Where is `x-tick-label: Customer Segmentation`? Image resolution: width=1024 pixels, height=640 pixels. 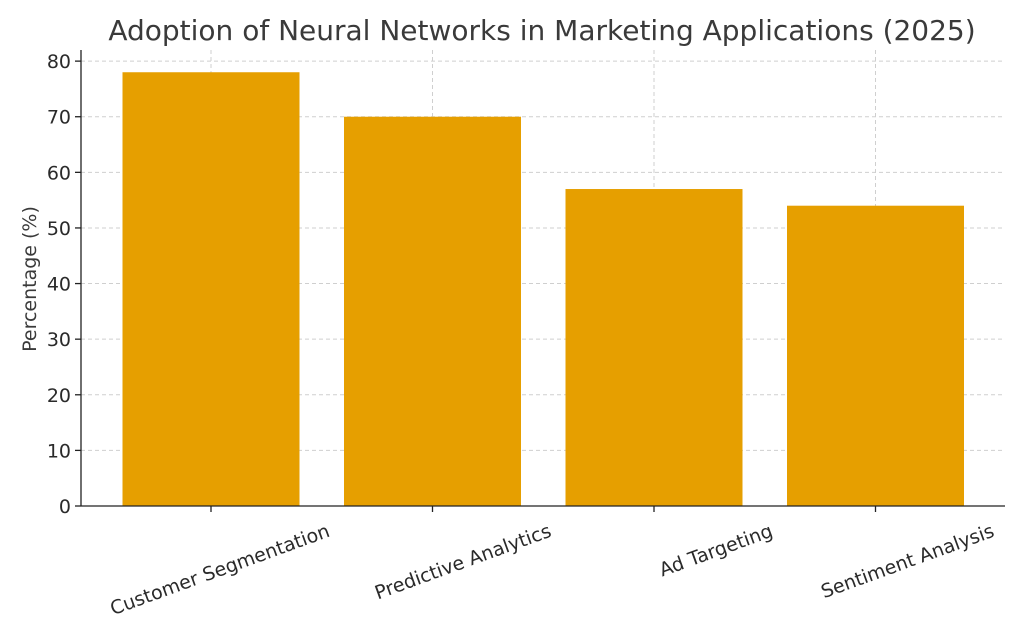 x-tick-label: Customer Segmentation is located at coordinates (219, 570).